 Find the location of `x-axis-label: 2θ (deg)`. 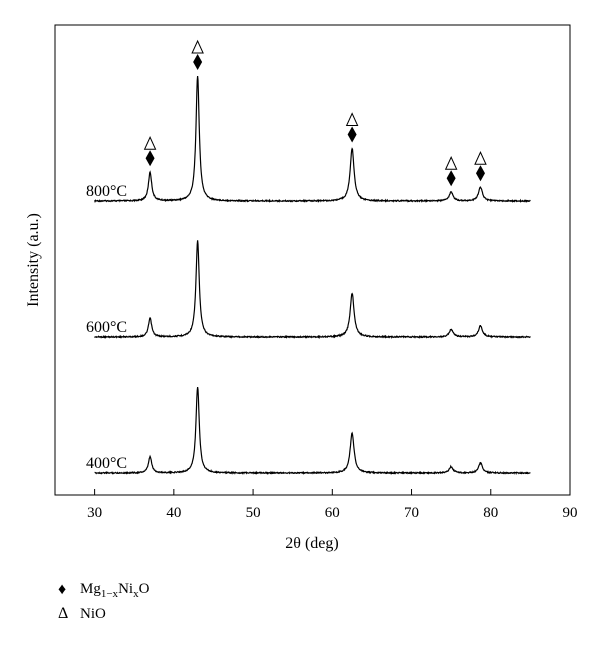

x-axis-label: 2θ (deg) is located at coordinates (311, 543).